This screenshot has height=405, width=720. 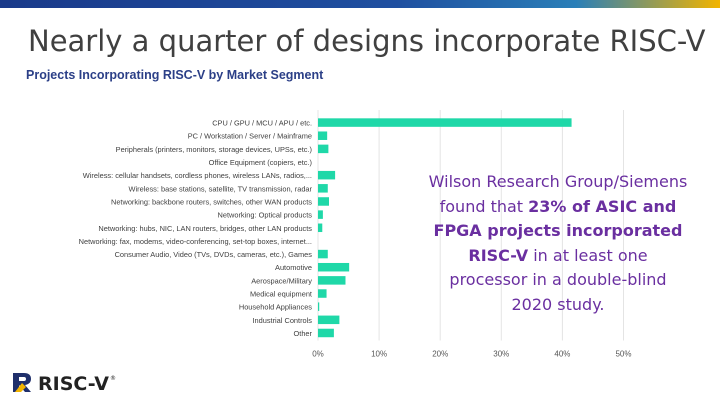 I want to click on category-label: Household Appliances, so click(x=275, y=307).